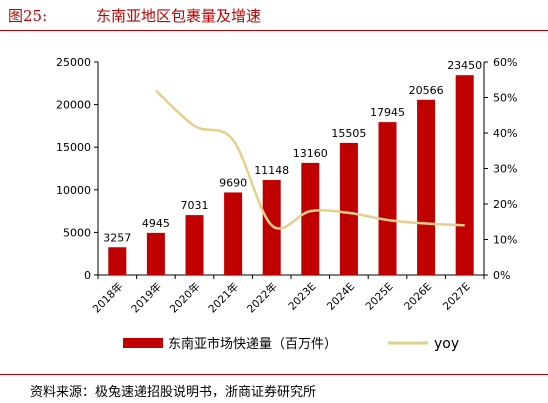 This screenshot has height=403, width=548. What do you see at coordinates (156, 223) in the screenshot?
I see `bar-value-label: 4945` at bounding box center [156, 223].